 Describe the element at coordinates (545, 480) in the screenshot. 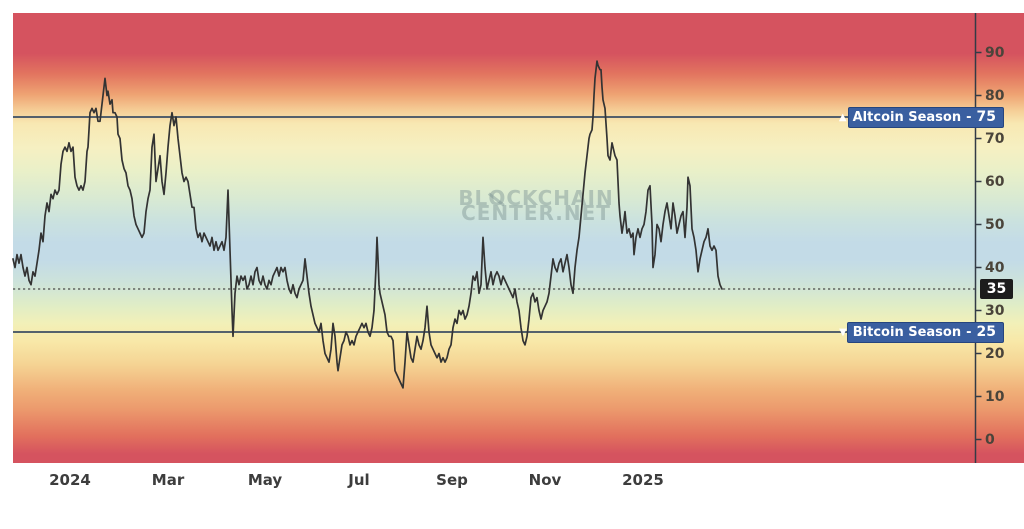

I see `x-tick-label: Nov` at that location.